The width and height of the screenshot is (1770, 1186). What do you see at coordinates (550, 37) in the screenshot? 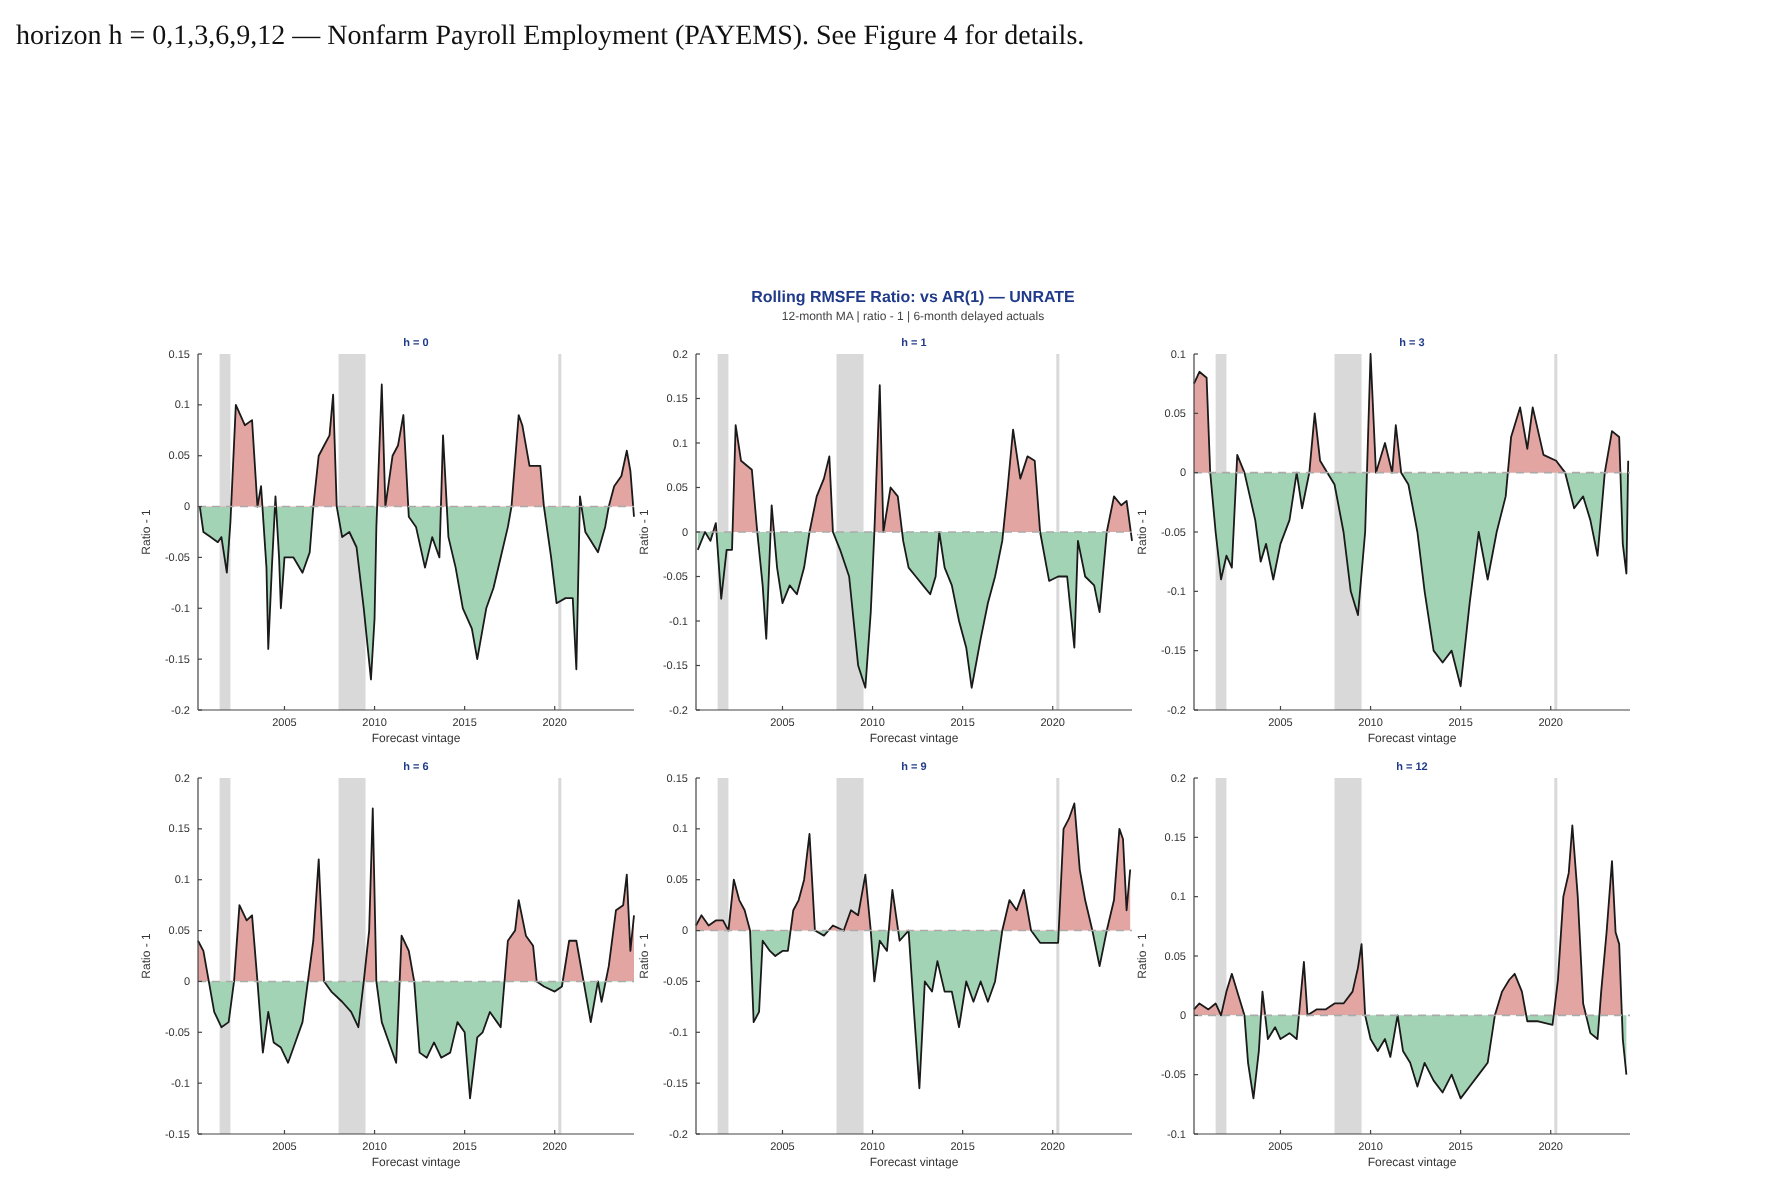
I see `text: horizon h = 0,1,3,6,9,12 — Nonfarm Payroll Employment (PAYEMS). See Figure 4 for details.` at bounding box center [550, 37].